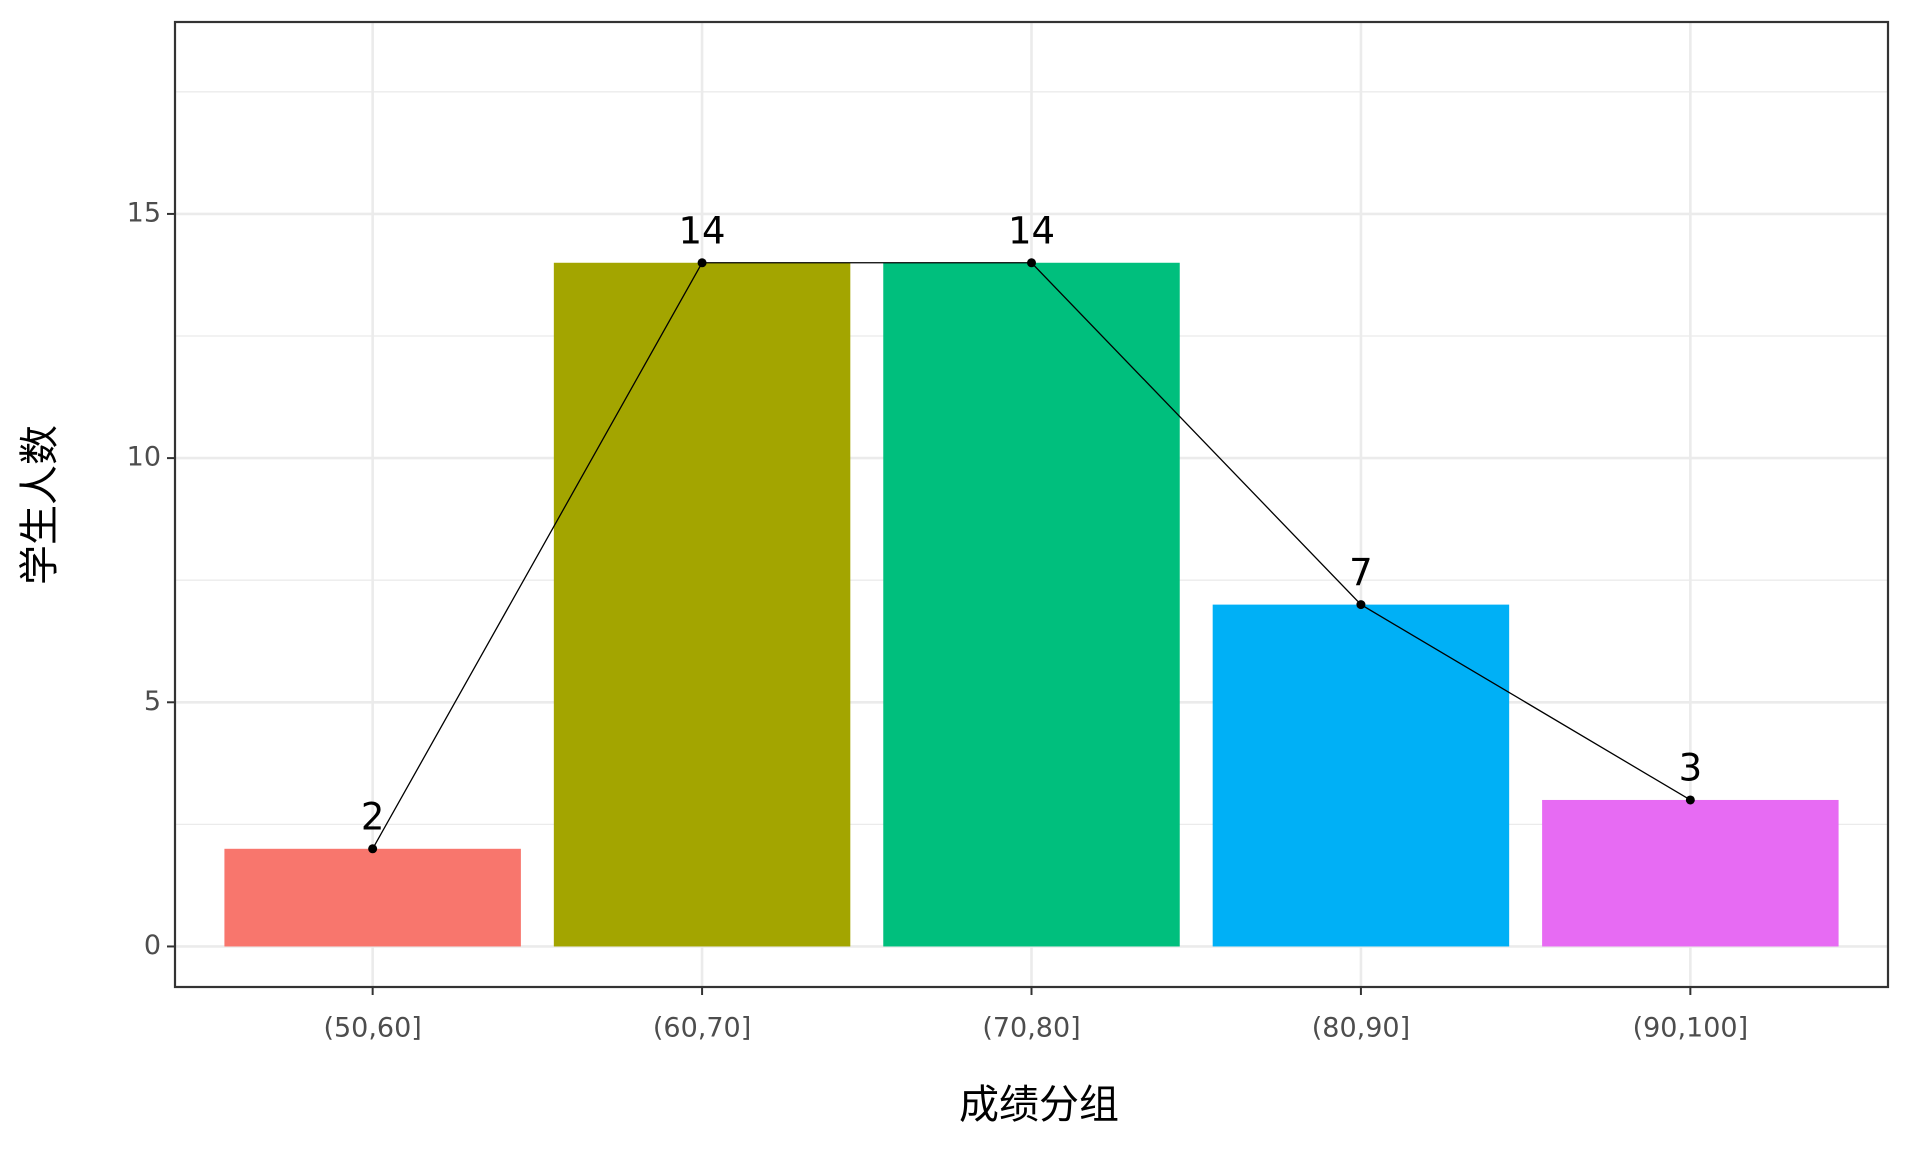  I want to click on y-axis-title: 学生人数, so click(40, 505).